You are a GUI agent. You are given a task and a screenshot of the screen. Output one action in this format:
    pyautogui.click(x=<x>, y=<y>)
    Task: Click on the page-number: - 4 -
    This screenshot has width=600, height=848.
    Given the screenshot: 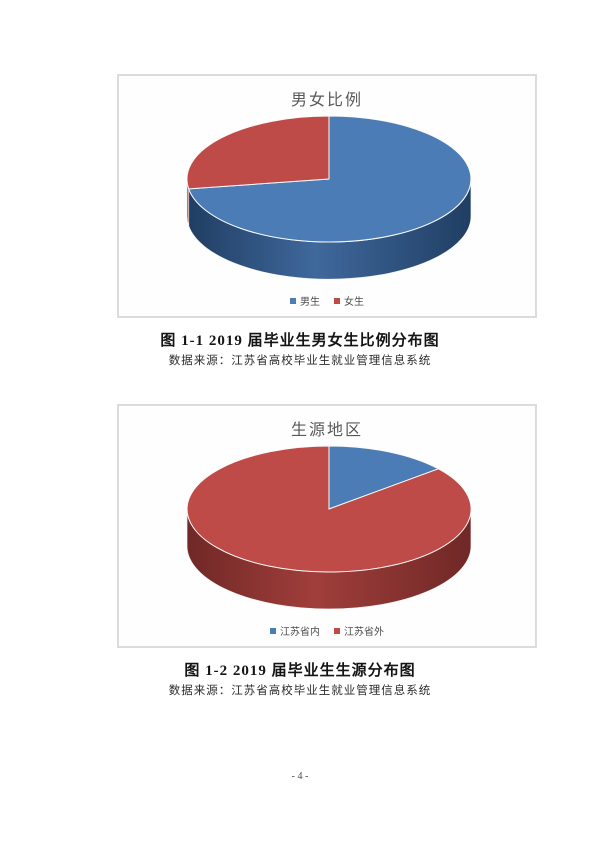 What is the action you would take?
    pyautogui.click(x=300, y=776)
    